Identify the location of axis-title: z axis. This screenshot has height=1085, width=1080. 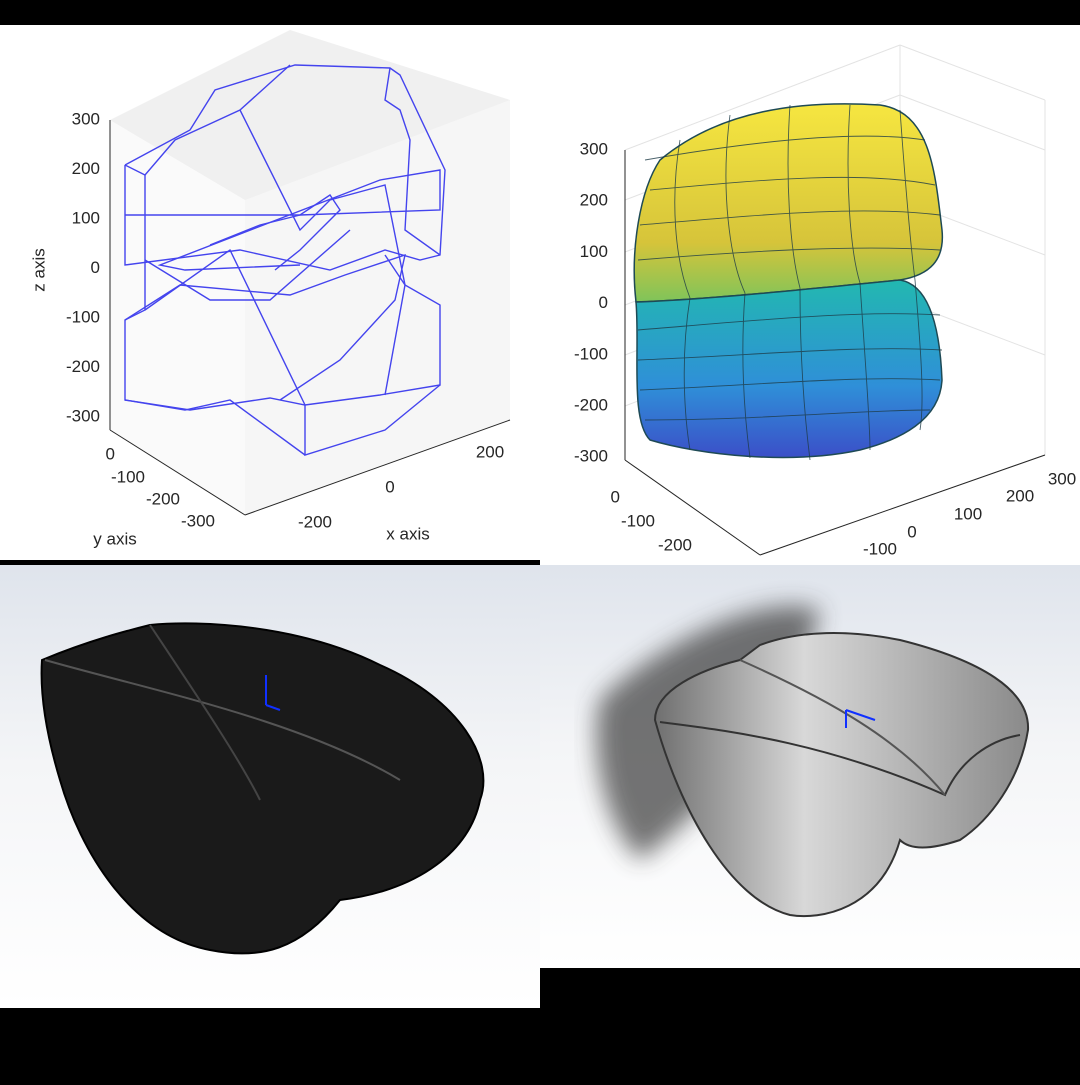
(38, 269).